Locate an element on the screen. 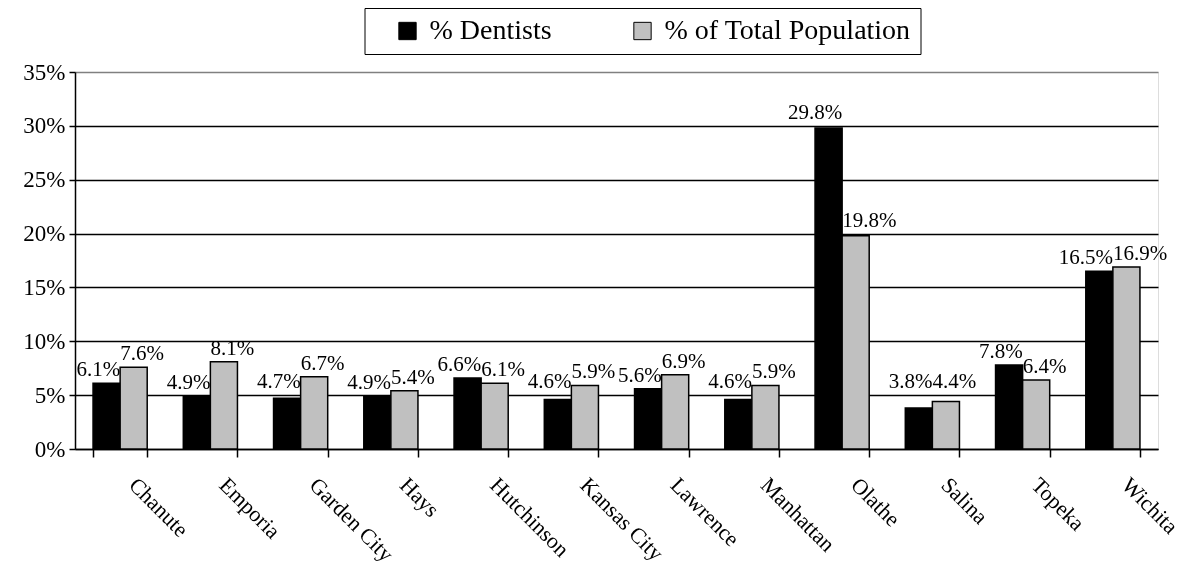 The height and width of the screenshot is (583, 1201). data-label: 6.6% is located at coordinates (459, 363).